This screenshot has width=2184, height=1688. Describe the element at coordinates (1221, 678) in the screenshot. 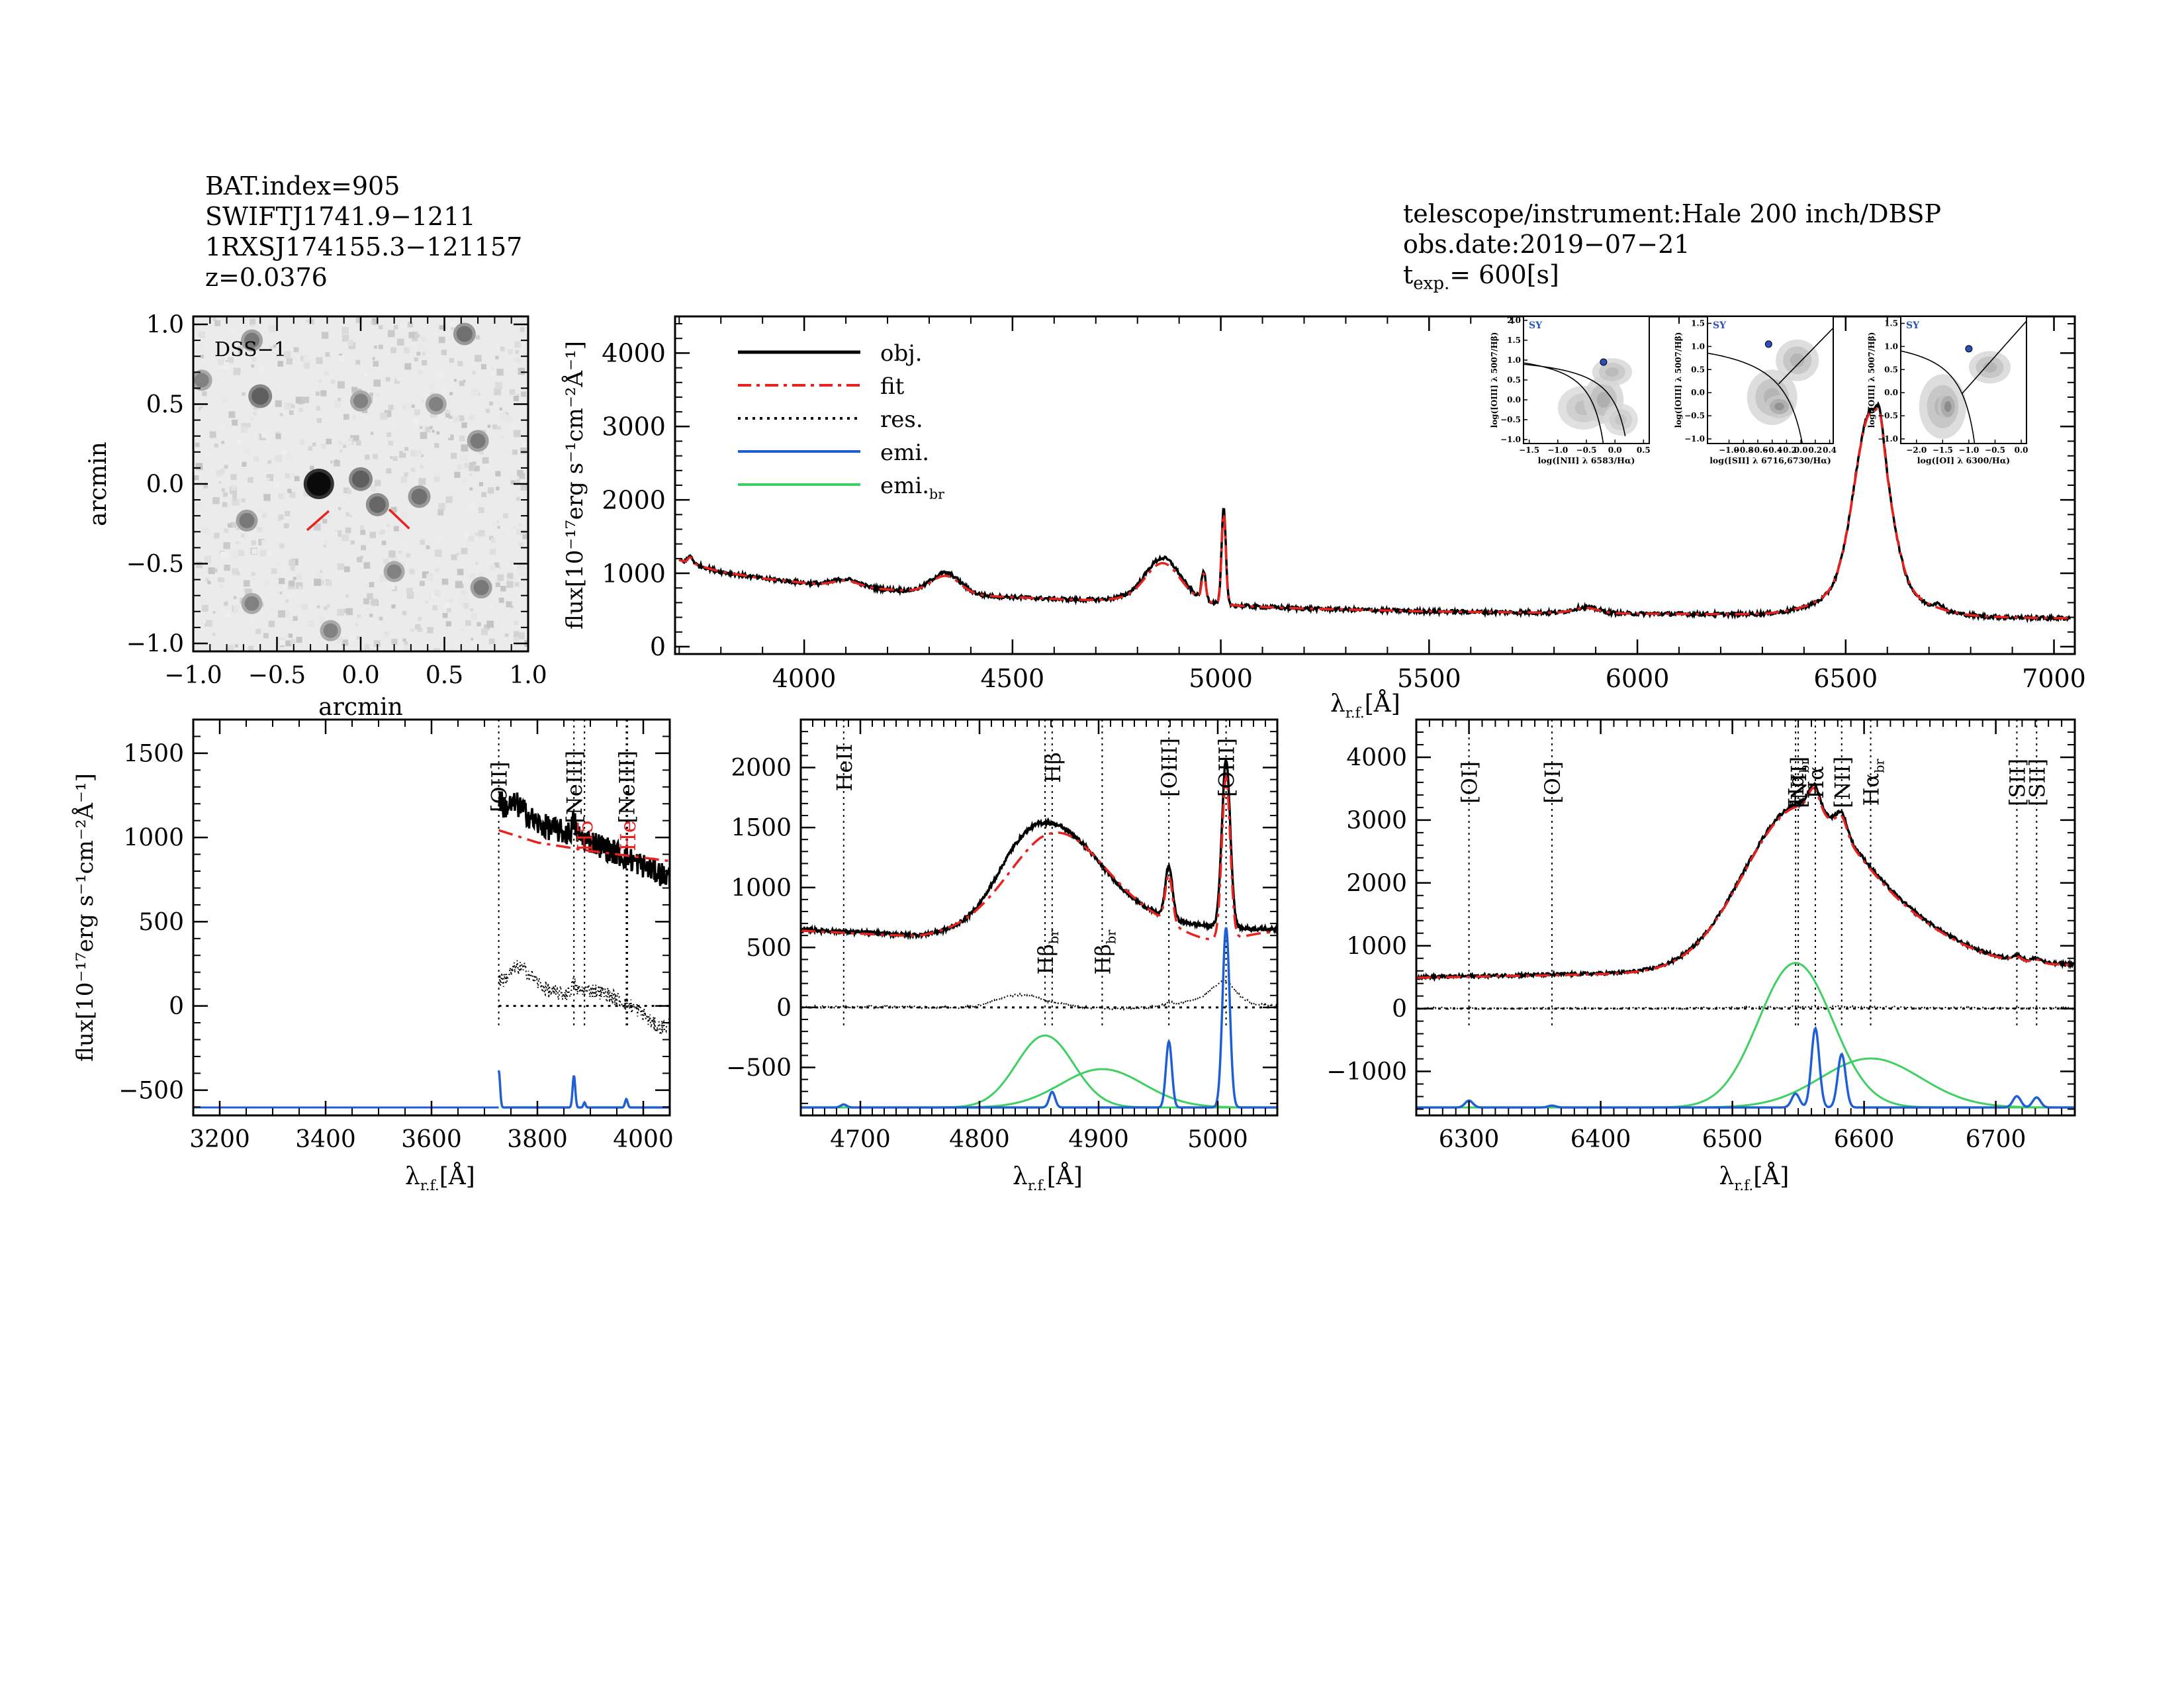

I see `x-tick-label: 5000` at that location.